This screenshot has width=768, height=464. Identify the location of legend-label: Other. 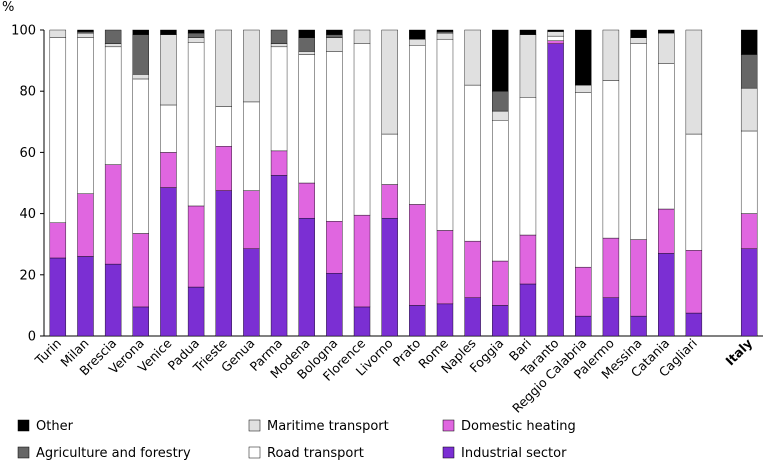
(55, 426).